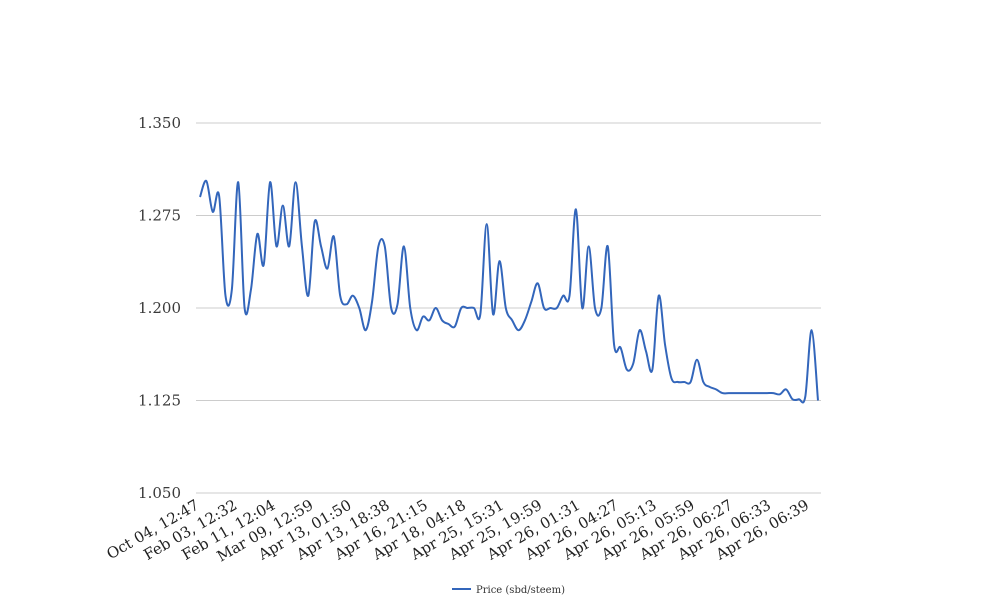  I want to click on y-axis-ticks: 1.050 1.125 1.200 1.275 1.350, so click(159, 308).